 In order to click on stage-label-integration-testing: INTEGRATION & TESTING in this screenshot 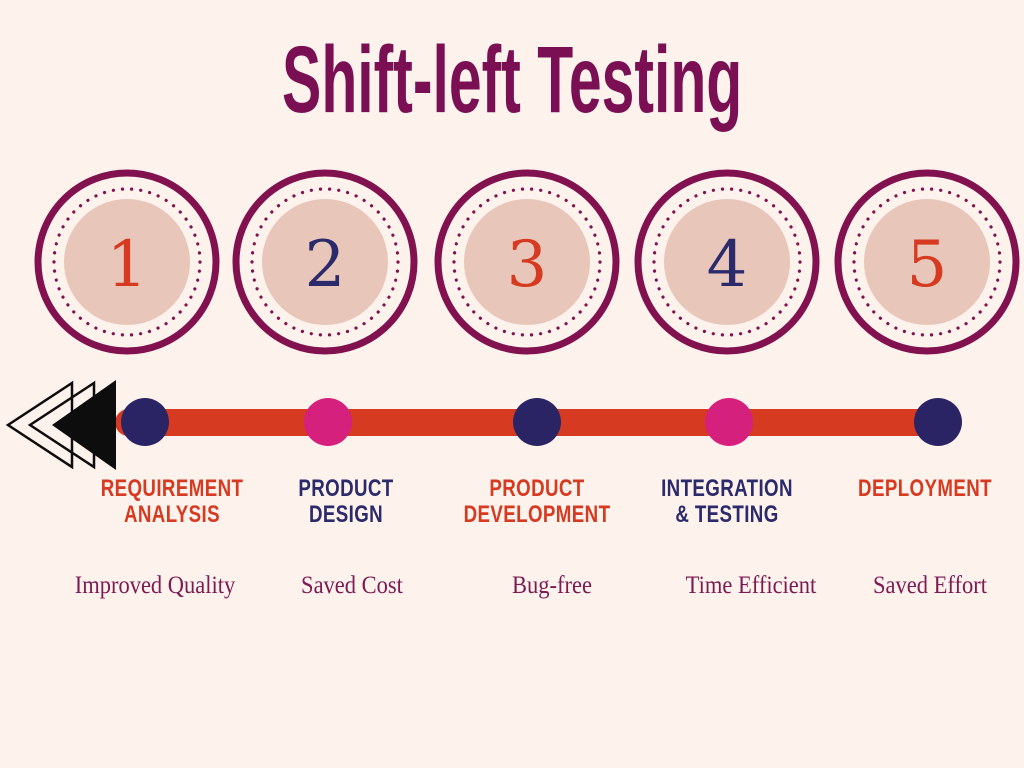, I will do `click(726, 502)`.